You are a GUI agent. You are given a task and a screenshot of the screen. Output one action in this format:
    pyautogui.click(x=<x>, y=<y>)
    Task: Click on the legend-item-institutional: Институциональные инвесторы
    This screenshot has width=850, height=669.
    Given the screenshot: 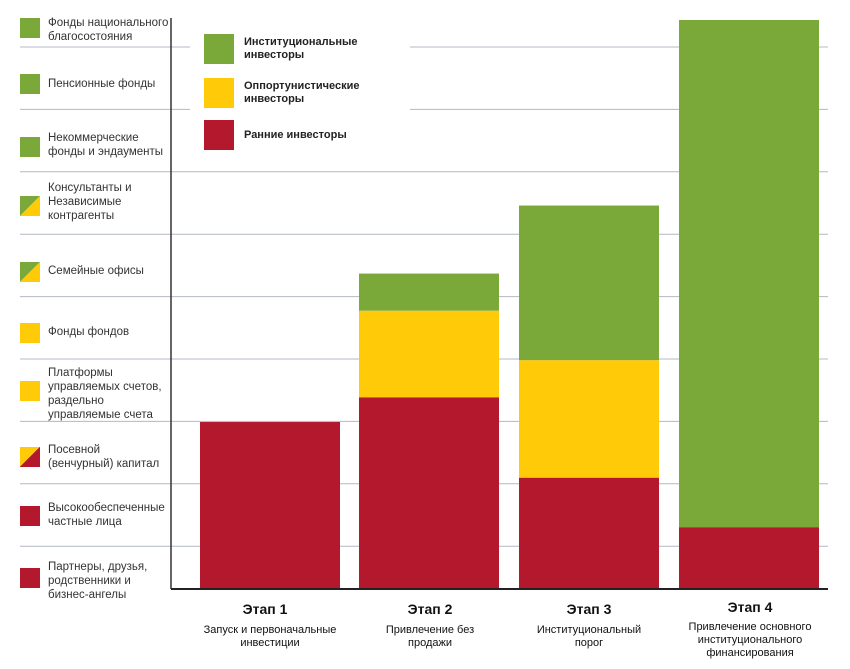 What is the action you would take?
    pyautogui.click(x=304, y=49)
    